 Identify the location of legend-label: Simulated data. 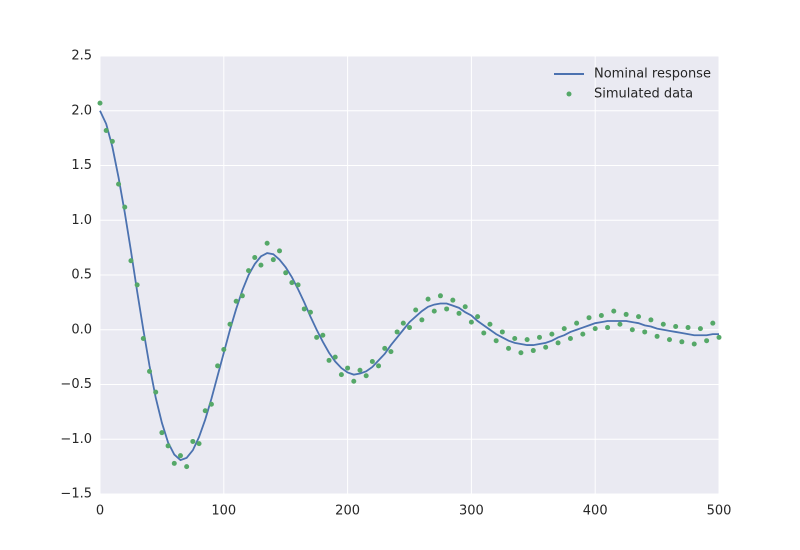
(643, 94).